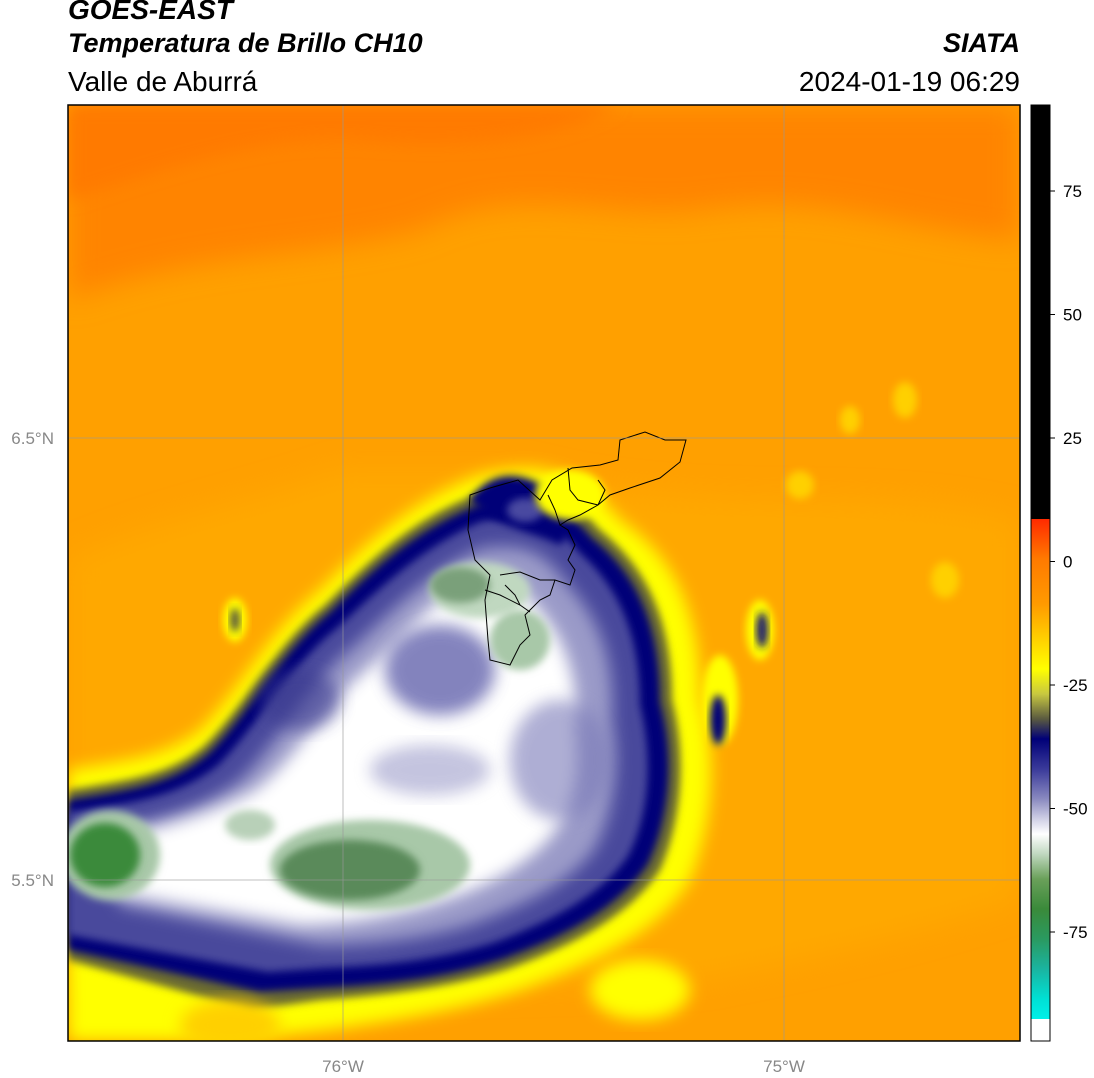  I want to click on colorbar-frame, so click(1040, 573).